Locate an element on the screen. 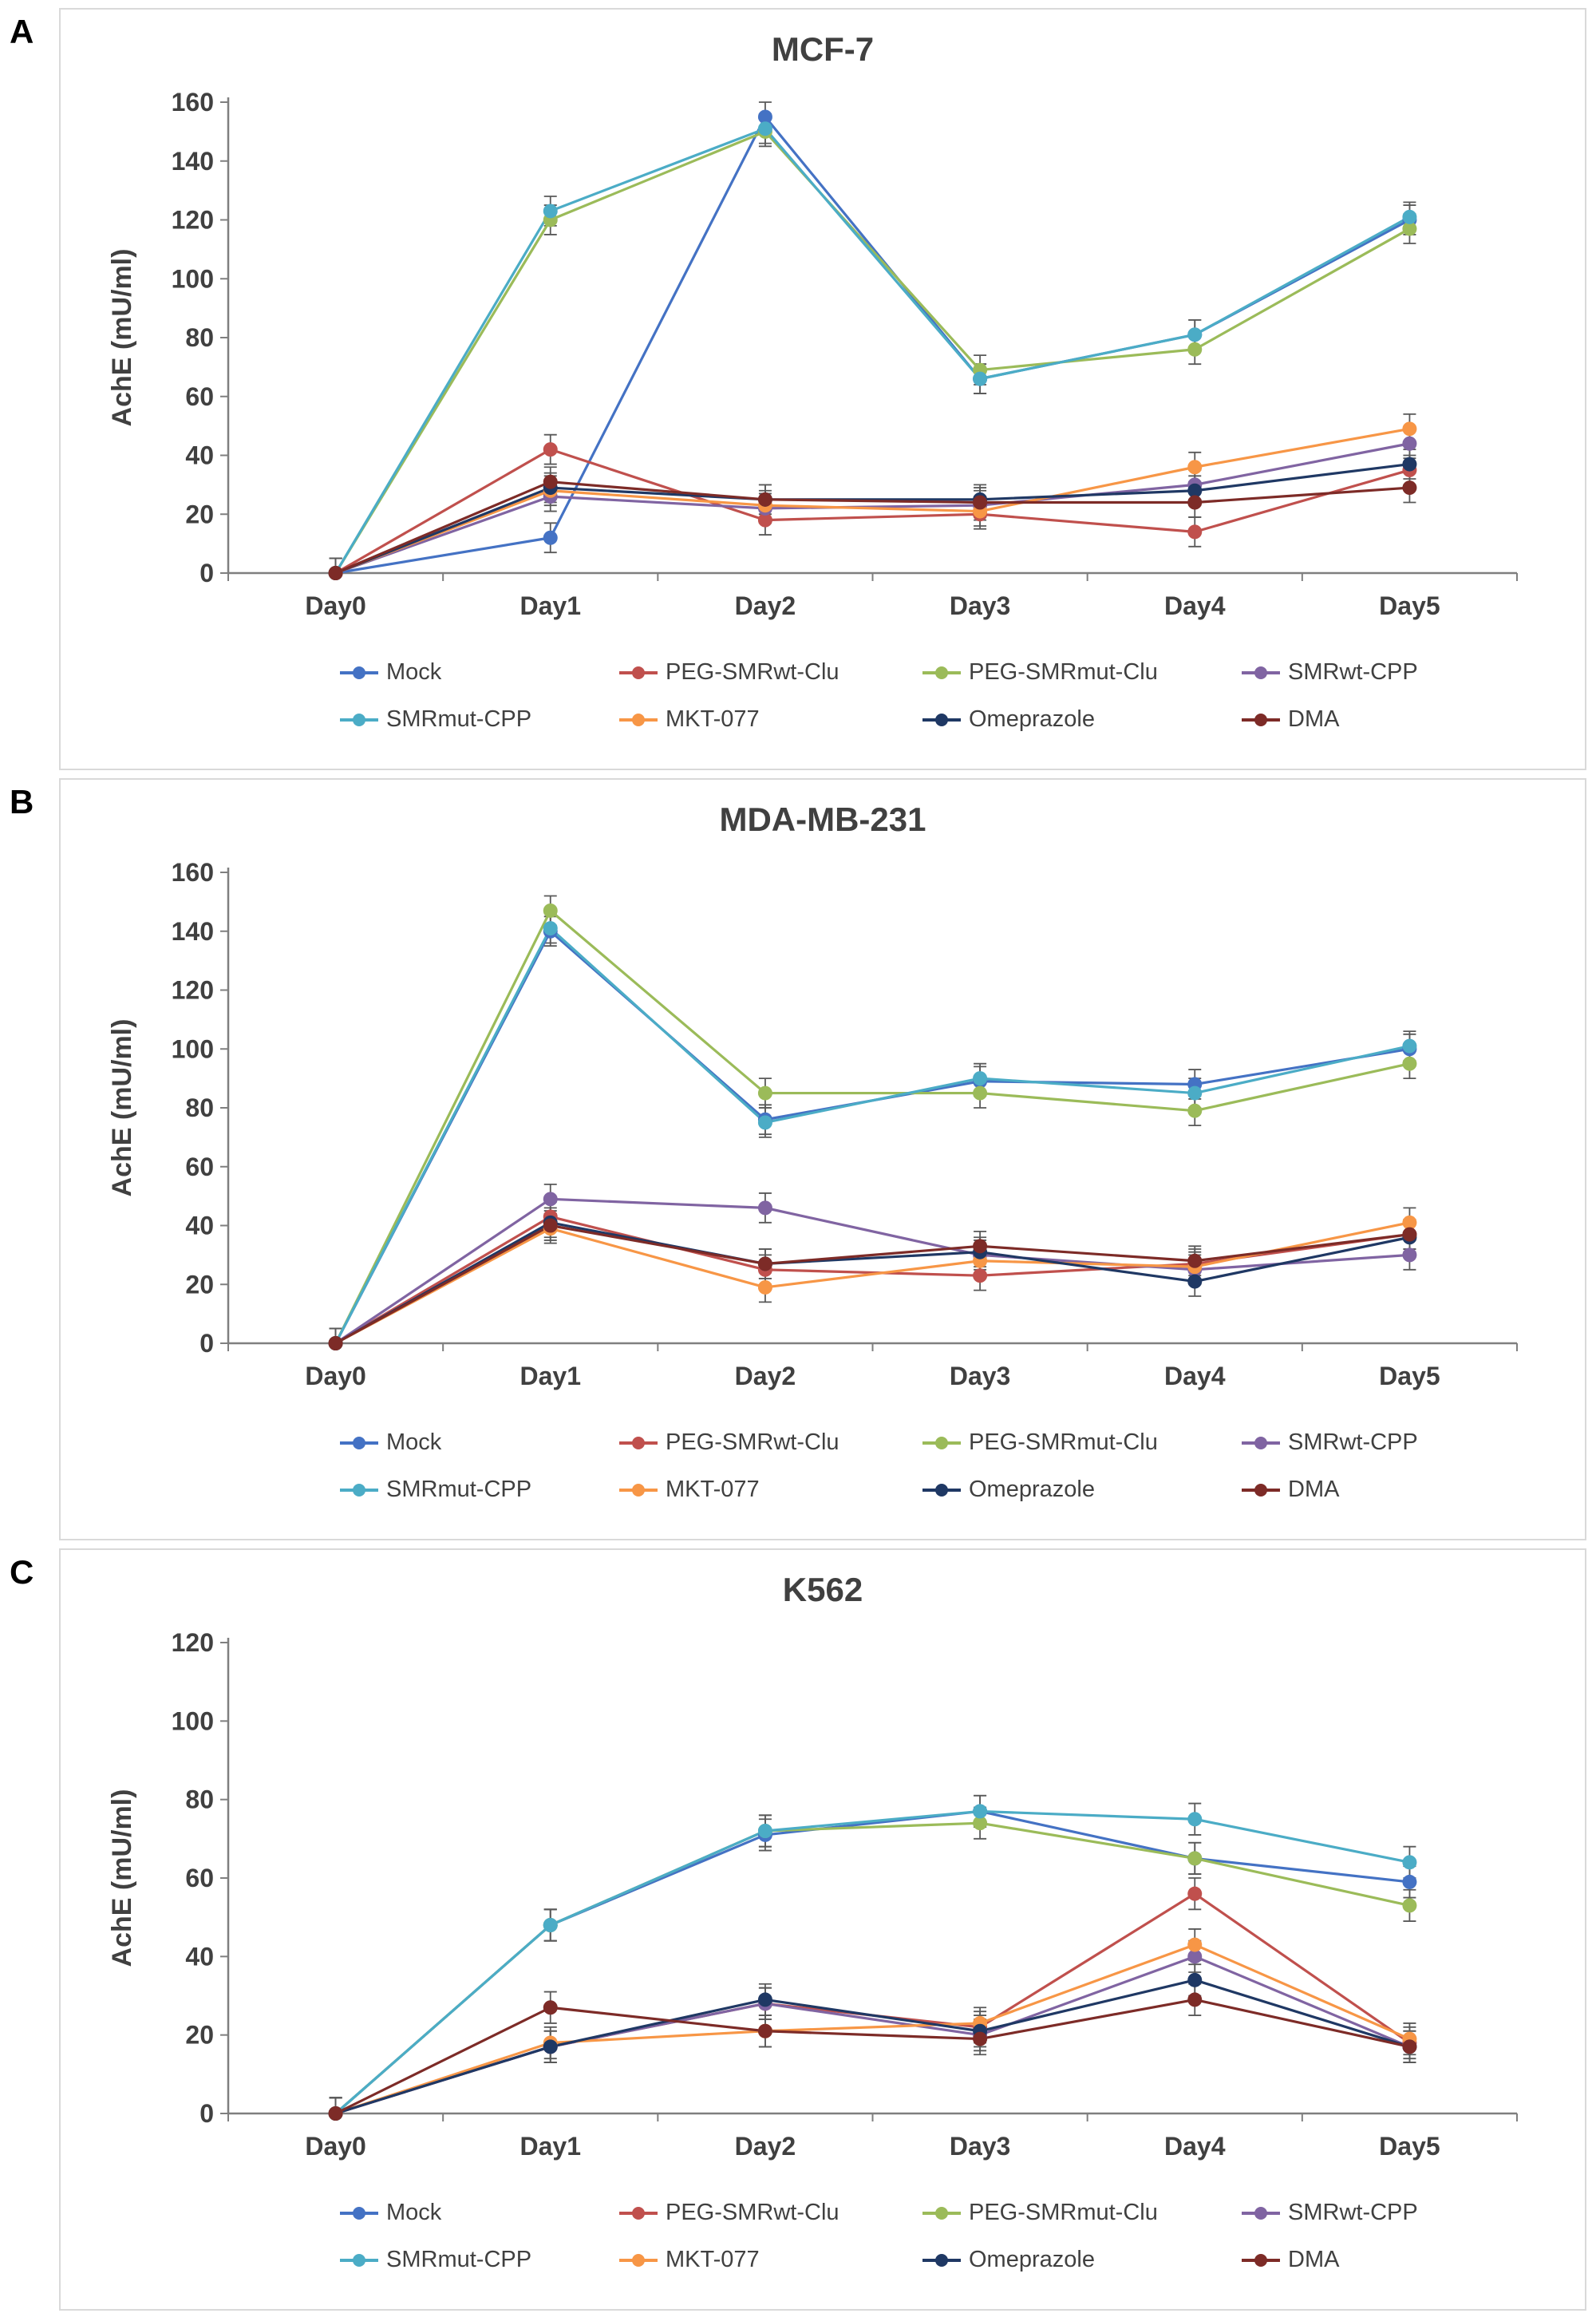  legend-item-dma: DMA is located at coordinates (1373, 1490).